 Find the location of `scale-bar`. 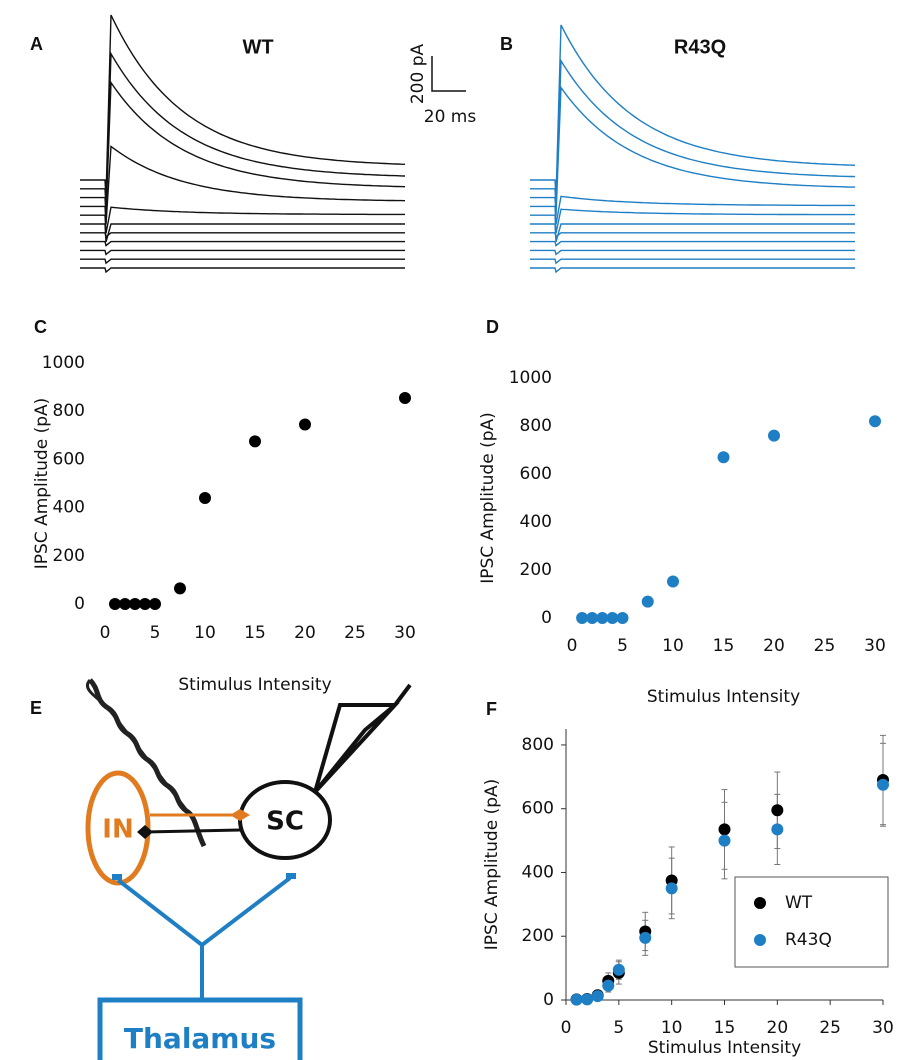

scale-bar is located at coordinates (448, 74).